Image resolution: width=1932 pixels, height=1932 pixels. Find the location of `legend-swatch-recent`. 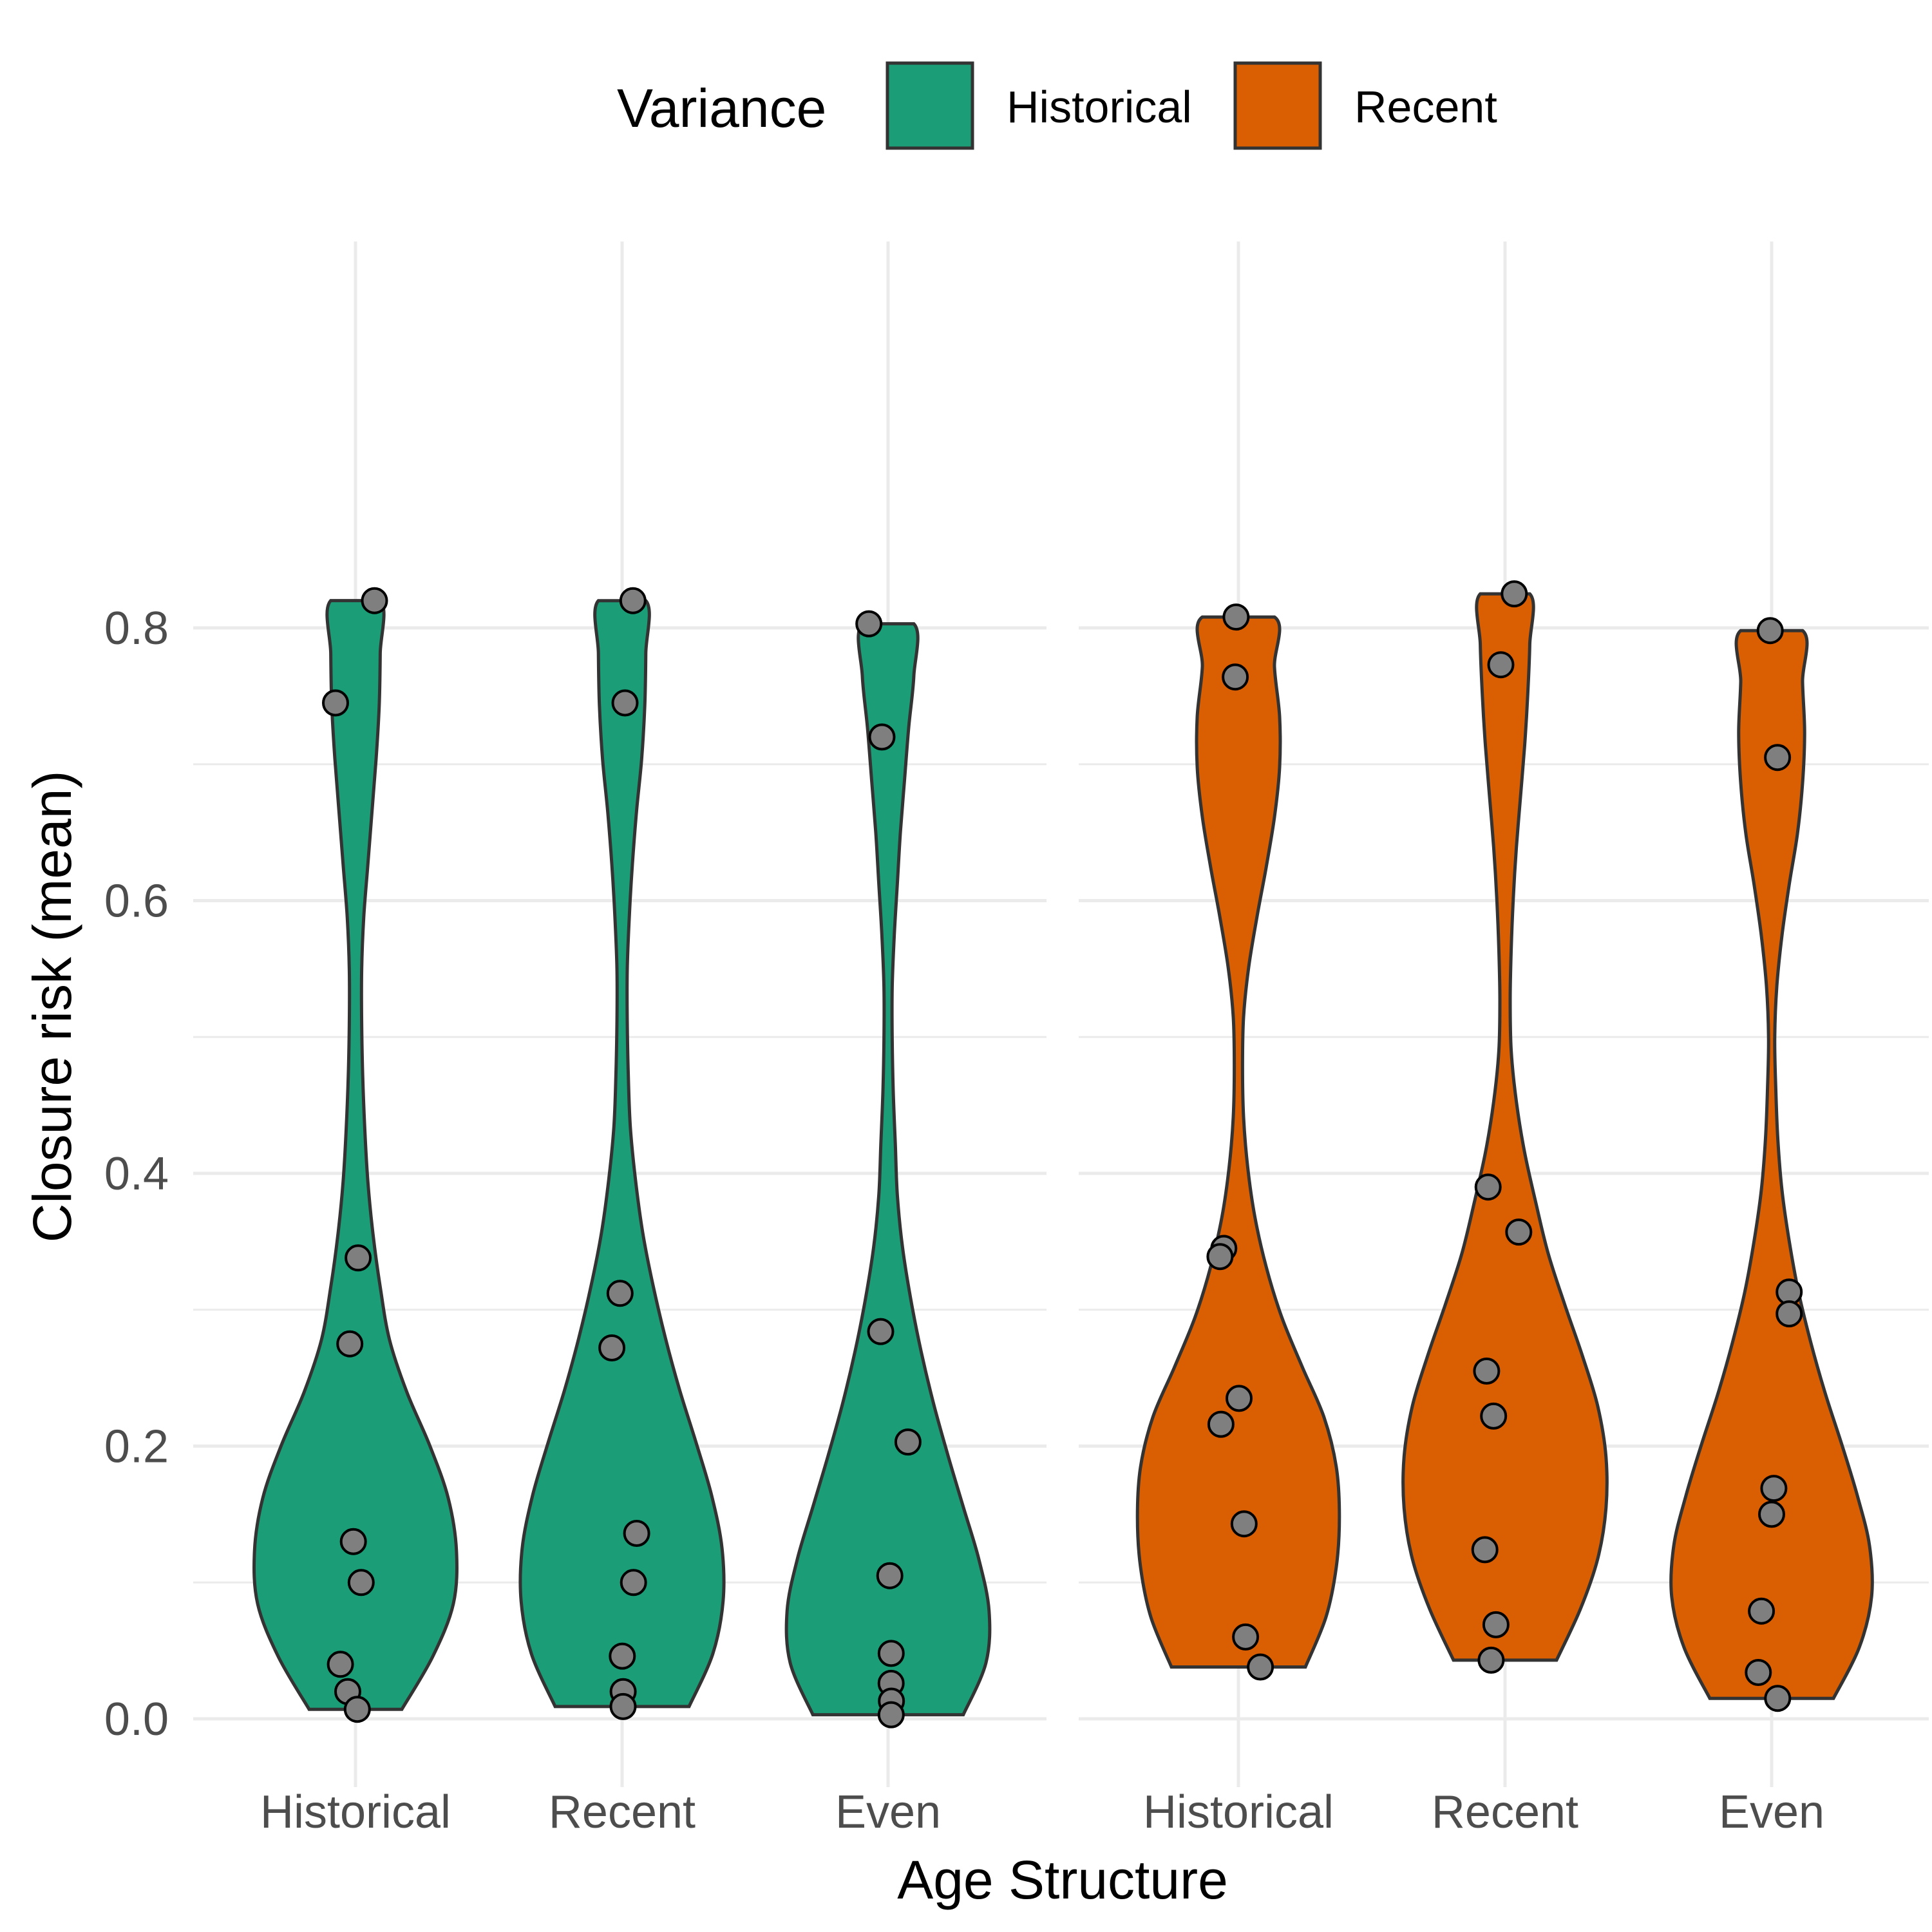

legend-swatch-recent is located at coordinates (1277, 105).